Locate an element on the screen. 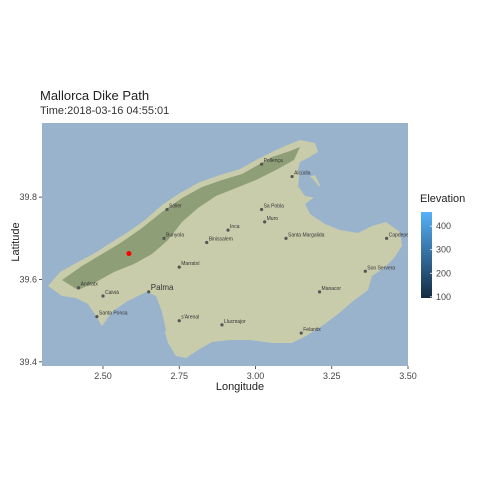 This screenshot has width=480, height=480. x-tick-label: 3.25 is located at coordinates (332, 376).